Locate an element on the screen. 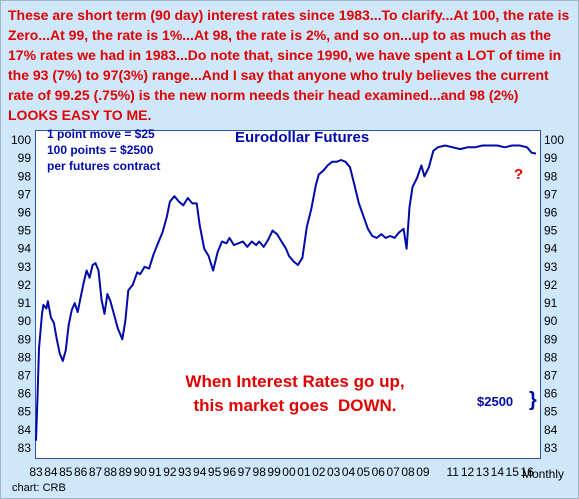 Image resolution: width=579 pixels, height=499 pixels. x-tick-label: 94 is located at coordinates (200, 472).